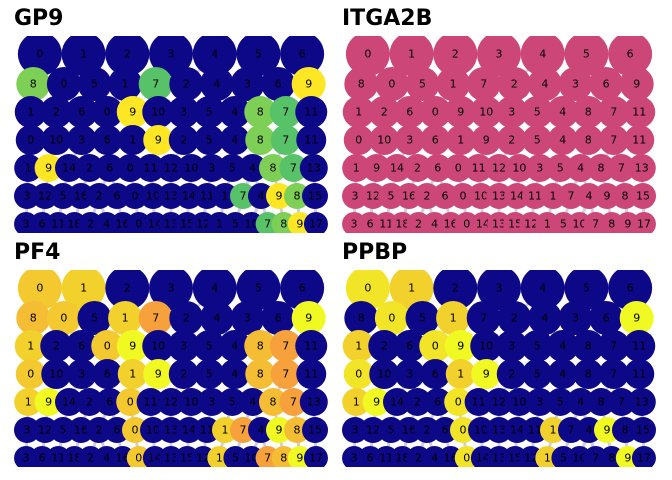 The image size is (672, 480). Describe the element at coordinates (45, 196) in the screenshot. I see `cluster-label: 12` at that location.